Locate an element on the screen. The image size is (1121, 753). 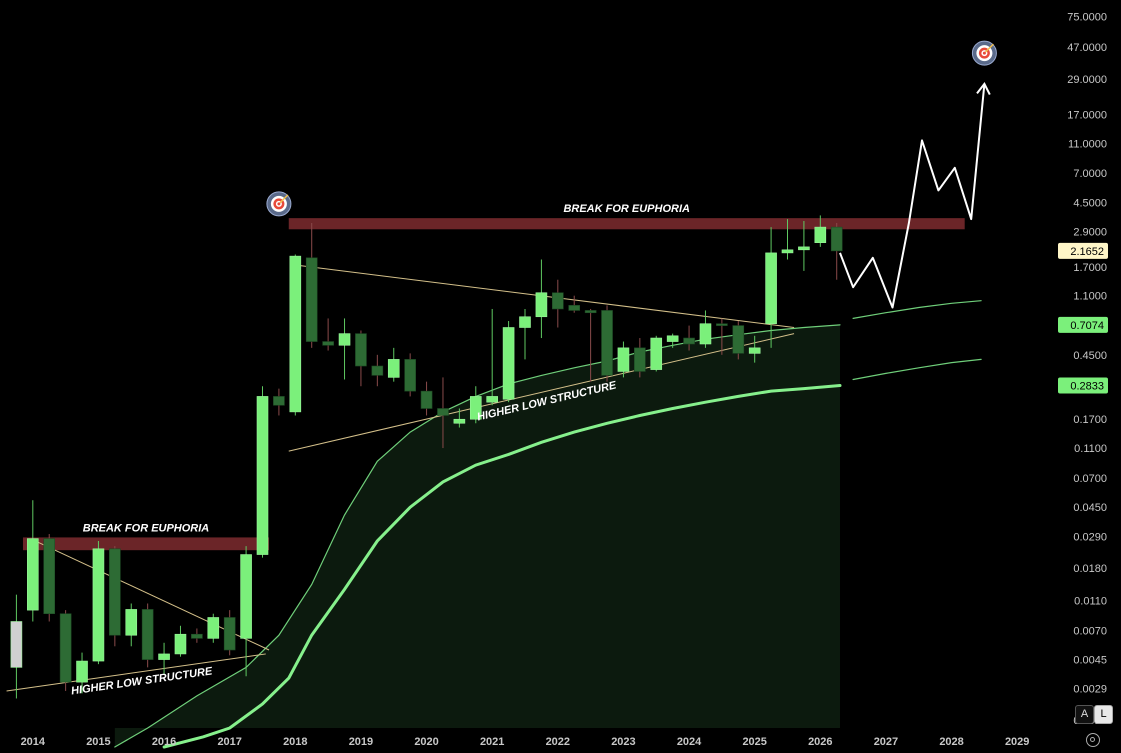
price-tick-label: 47.0000 is located at coordinates (1087, 48).